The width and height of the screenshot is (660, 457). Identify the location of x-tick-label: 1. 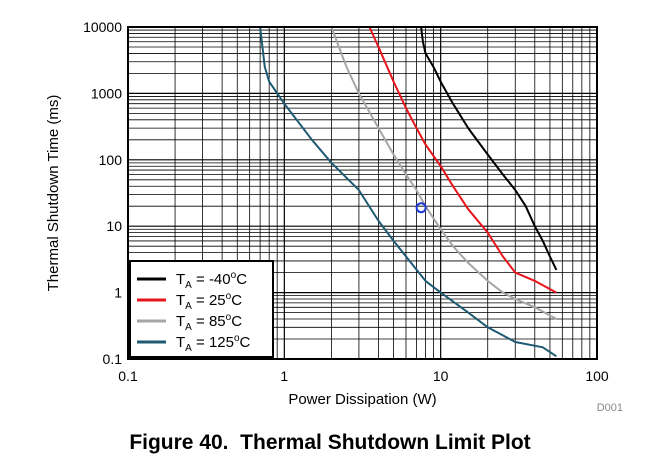
(284, 376).